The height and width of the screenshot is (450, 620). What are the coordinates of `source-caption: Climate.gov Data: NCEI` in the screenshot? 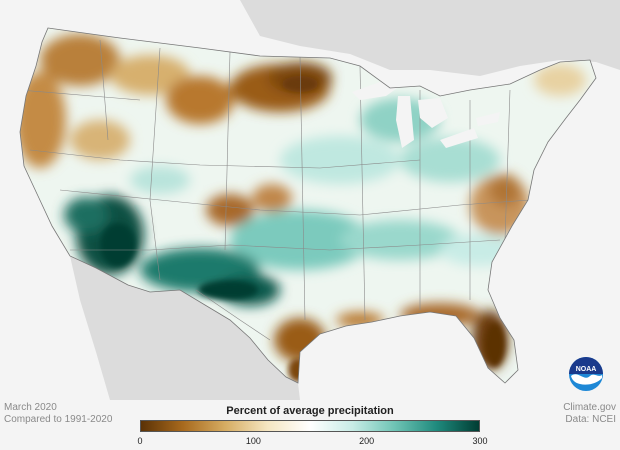 It's located at (589, 414).